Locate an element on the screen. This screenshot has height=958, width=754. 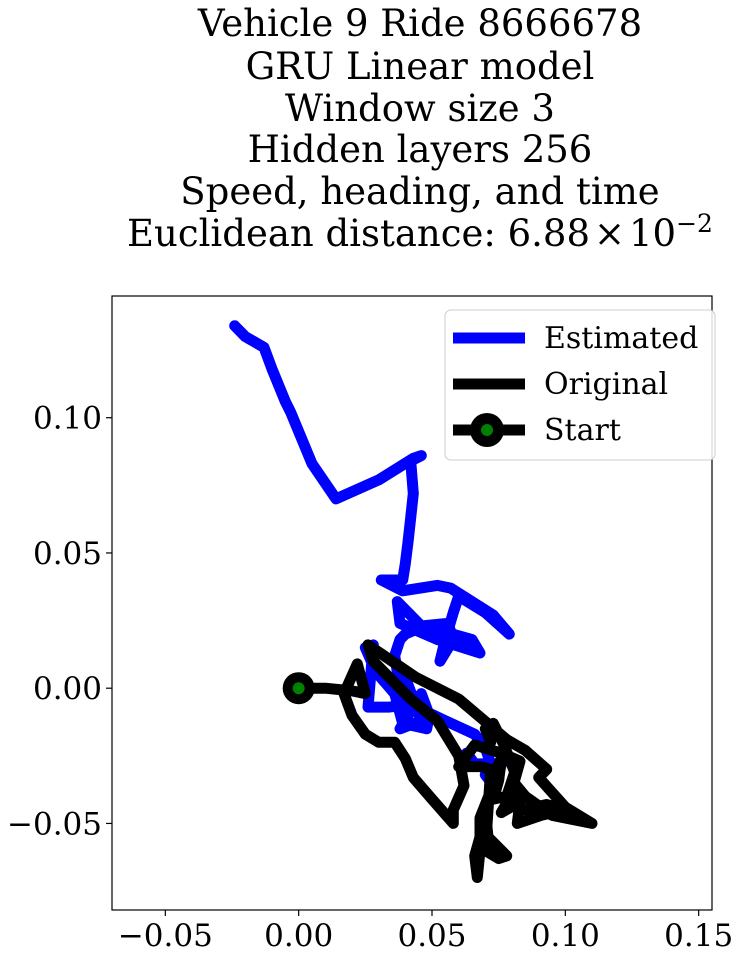
x-tick-label: 0.00 is located at coordinates (298, 936).